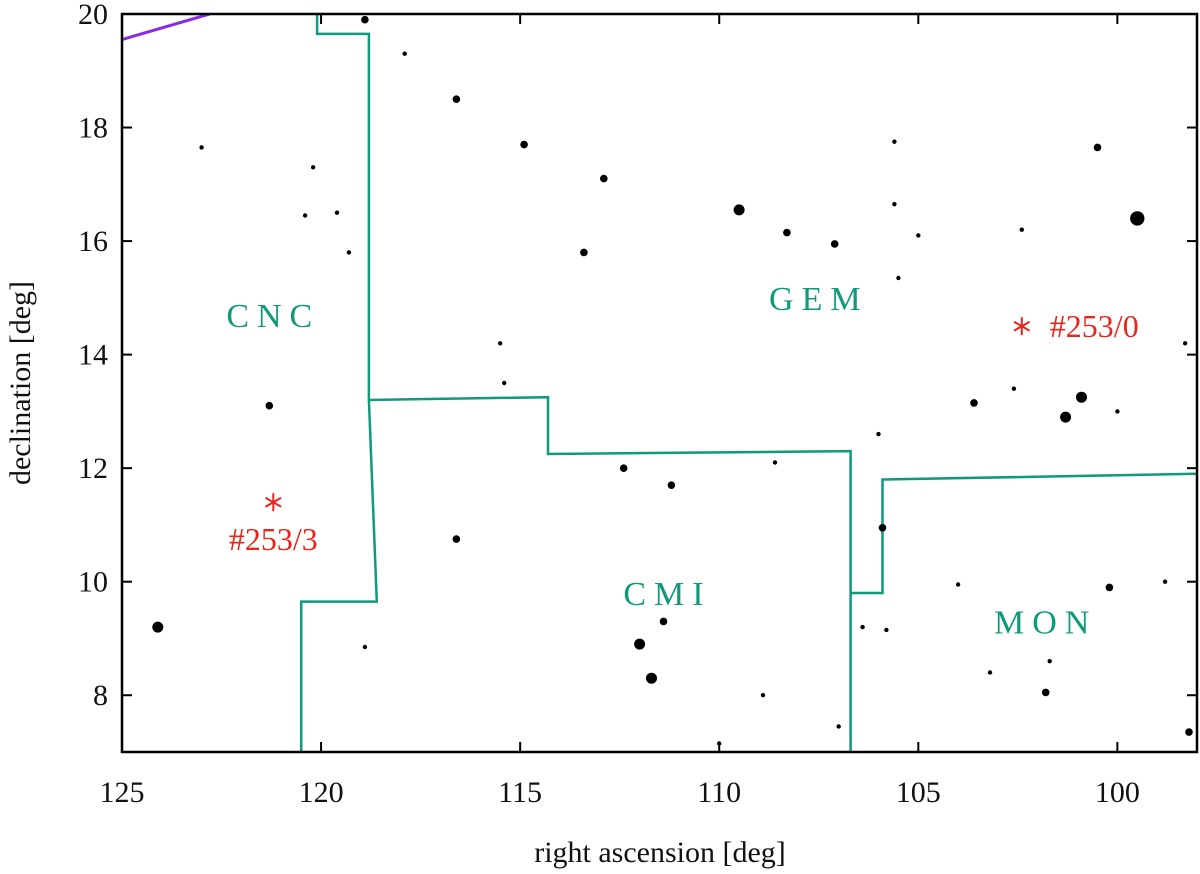  What do you see at coordinates (1117, 792) in the screenshot?
I see `x-tick-label: 100` at bounding box center [1117, 792].